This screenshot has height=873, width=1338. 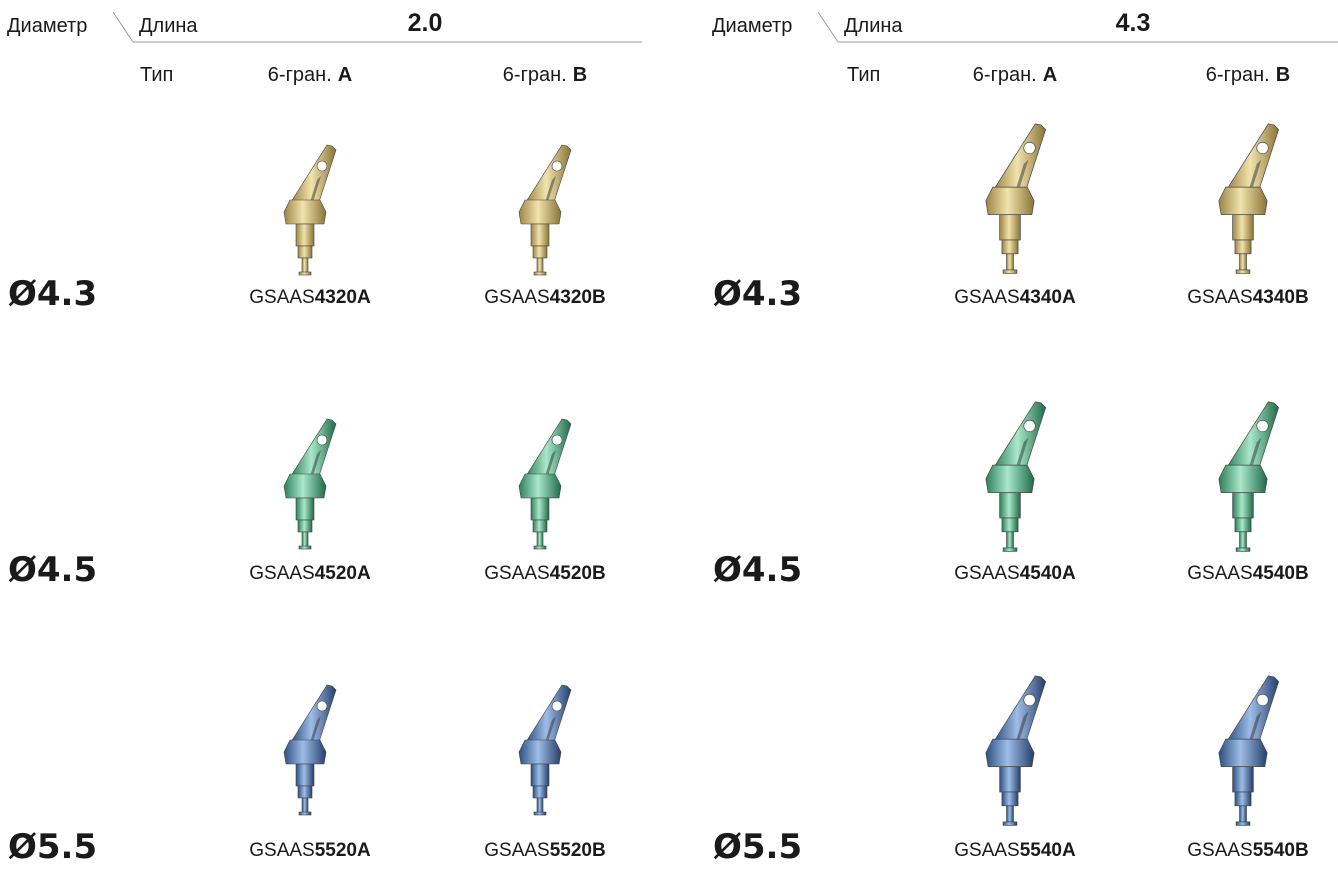 I want to click on product-code: GSAAS4340B, so click(x=1247, y=297).